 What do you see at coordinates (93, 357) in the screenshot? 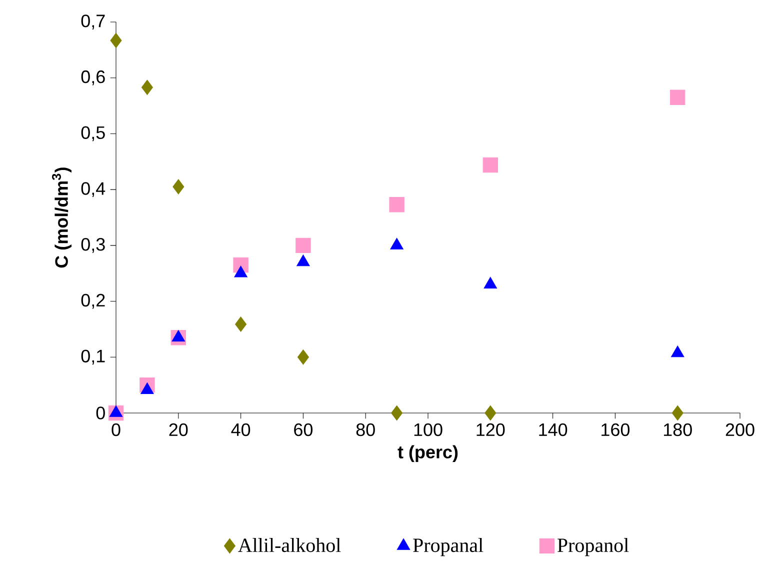
I see `y-tick-label: 0,1` at bounding box center [93, 357].